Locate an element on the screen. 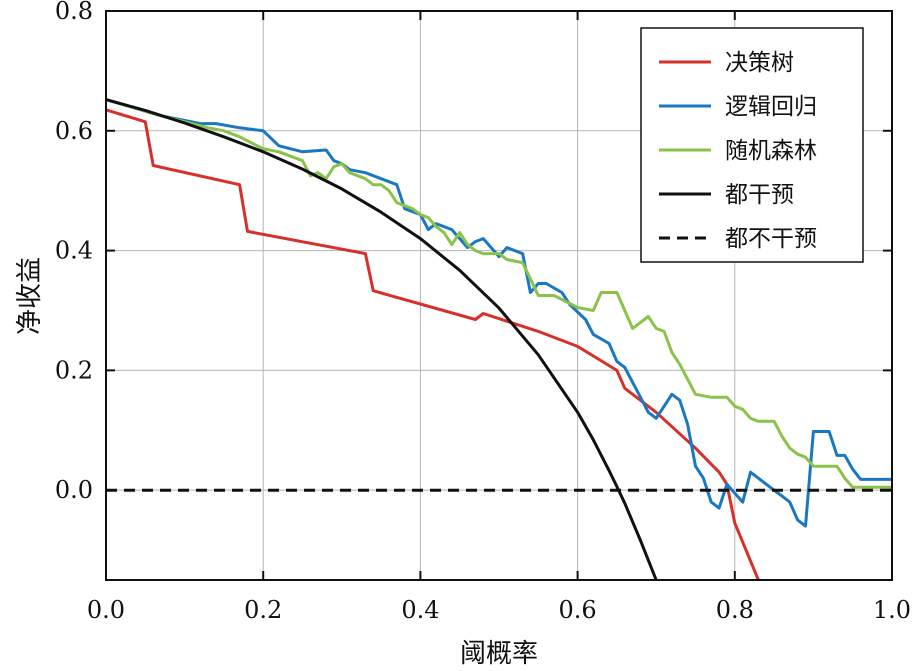 Image resolution: width=917 pixels, height=671 pixels. y-tick-label: 0.4 is located at coordinates (74, 251).